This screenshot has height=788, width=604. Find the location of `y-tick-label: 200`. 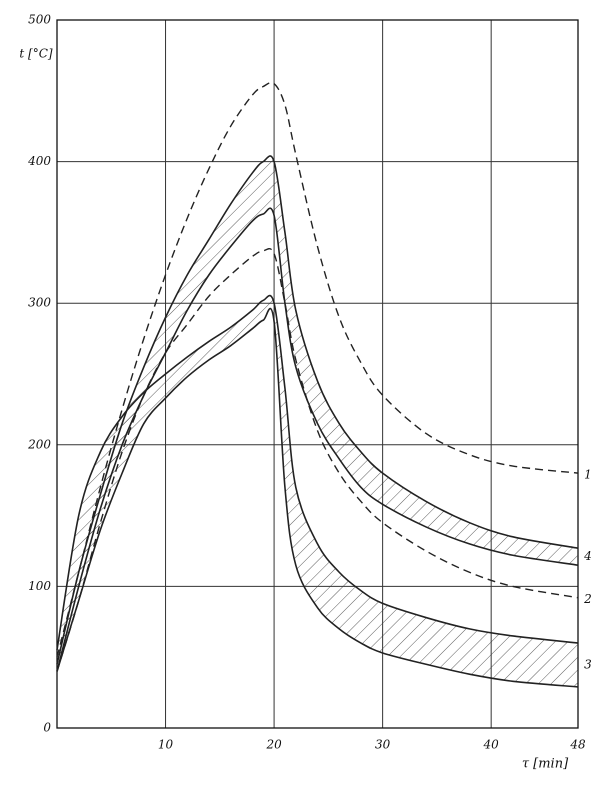

y-tick-label: 200 is located at coordinates (39, 444).